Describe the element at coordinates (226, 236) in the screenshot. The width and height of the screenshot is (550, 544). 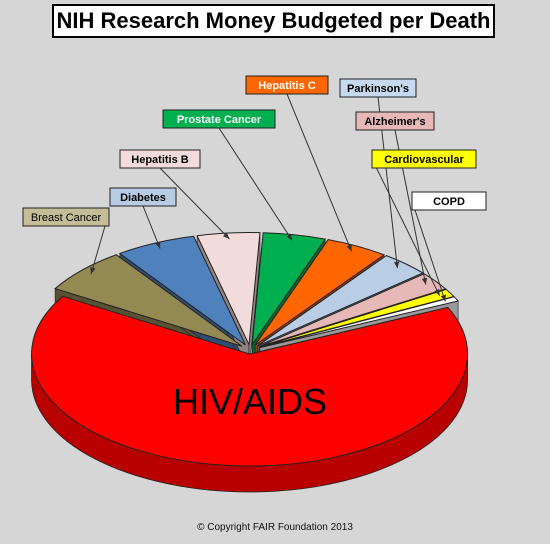
I see `leader-arrow-hepatitis-b` at that location.